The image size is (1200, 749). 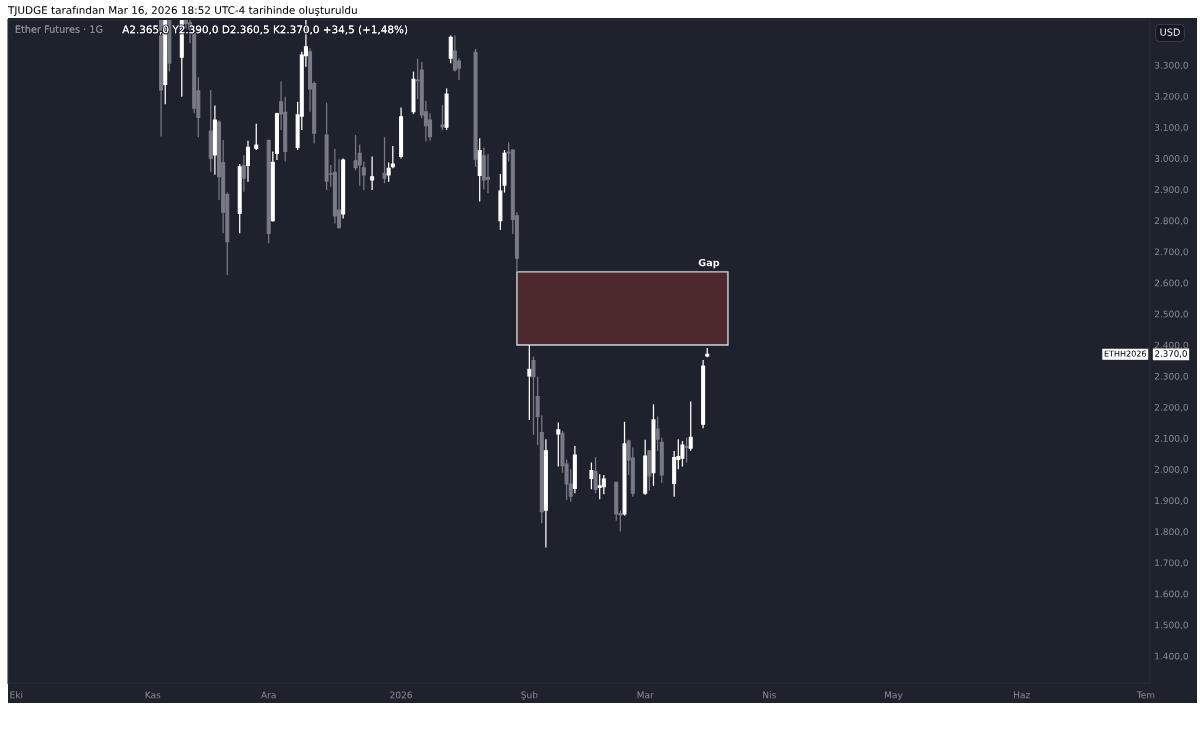 What do you see at coordinates (1171, 252) in the screenshot?
I see `y-tick-label: 2.700,0` at bounding box center [1171, 252].